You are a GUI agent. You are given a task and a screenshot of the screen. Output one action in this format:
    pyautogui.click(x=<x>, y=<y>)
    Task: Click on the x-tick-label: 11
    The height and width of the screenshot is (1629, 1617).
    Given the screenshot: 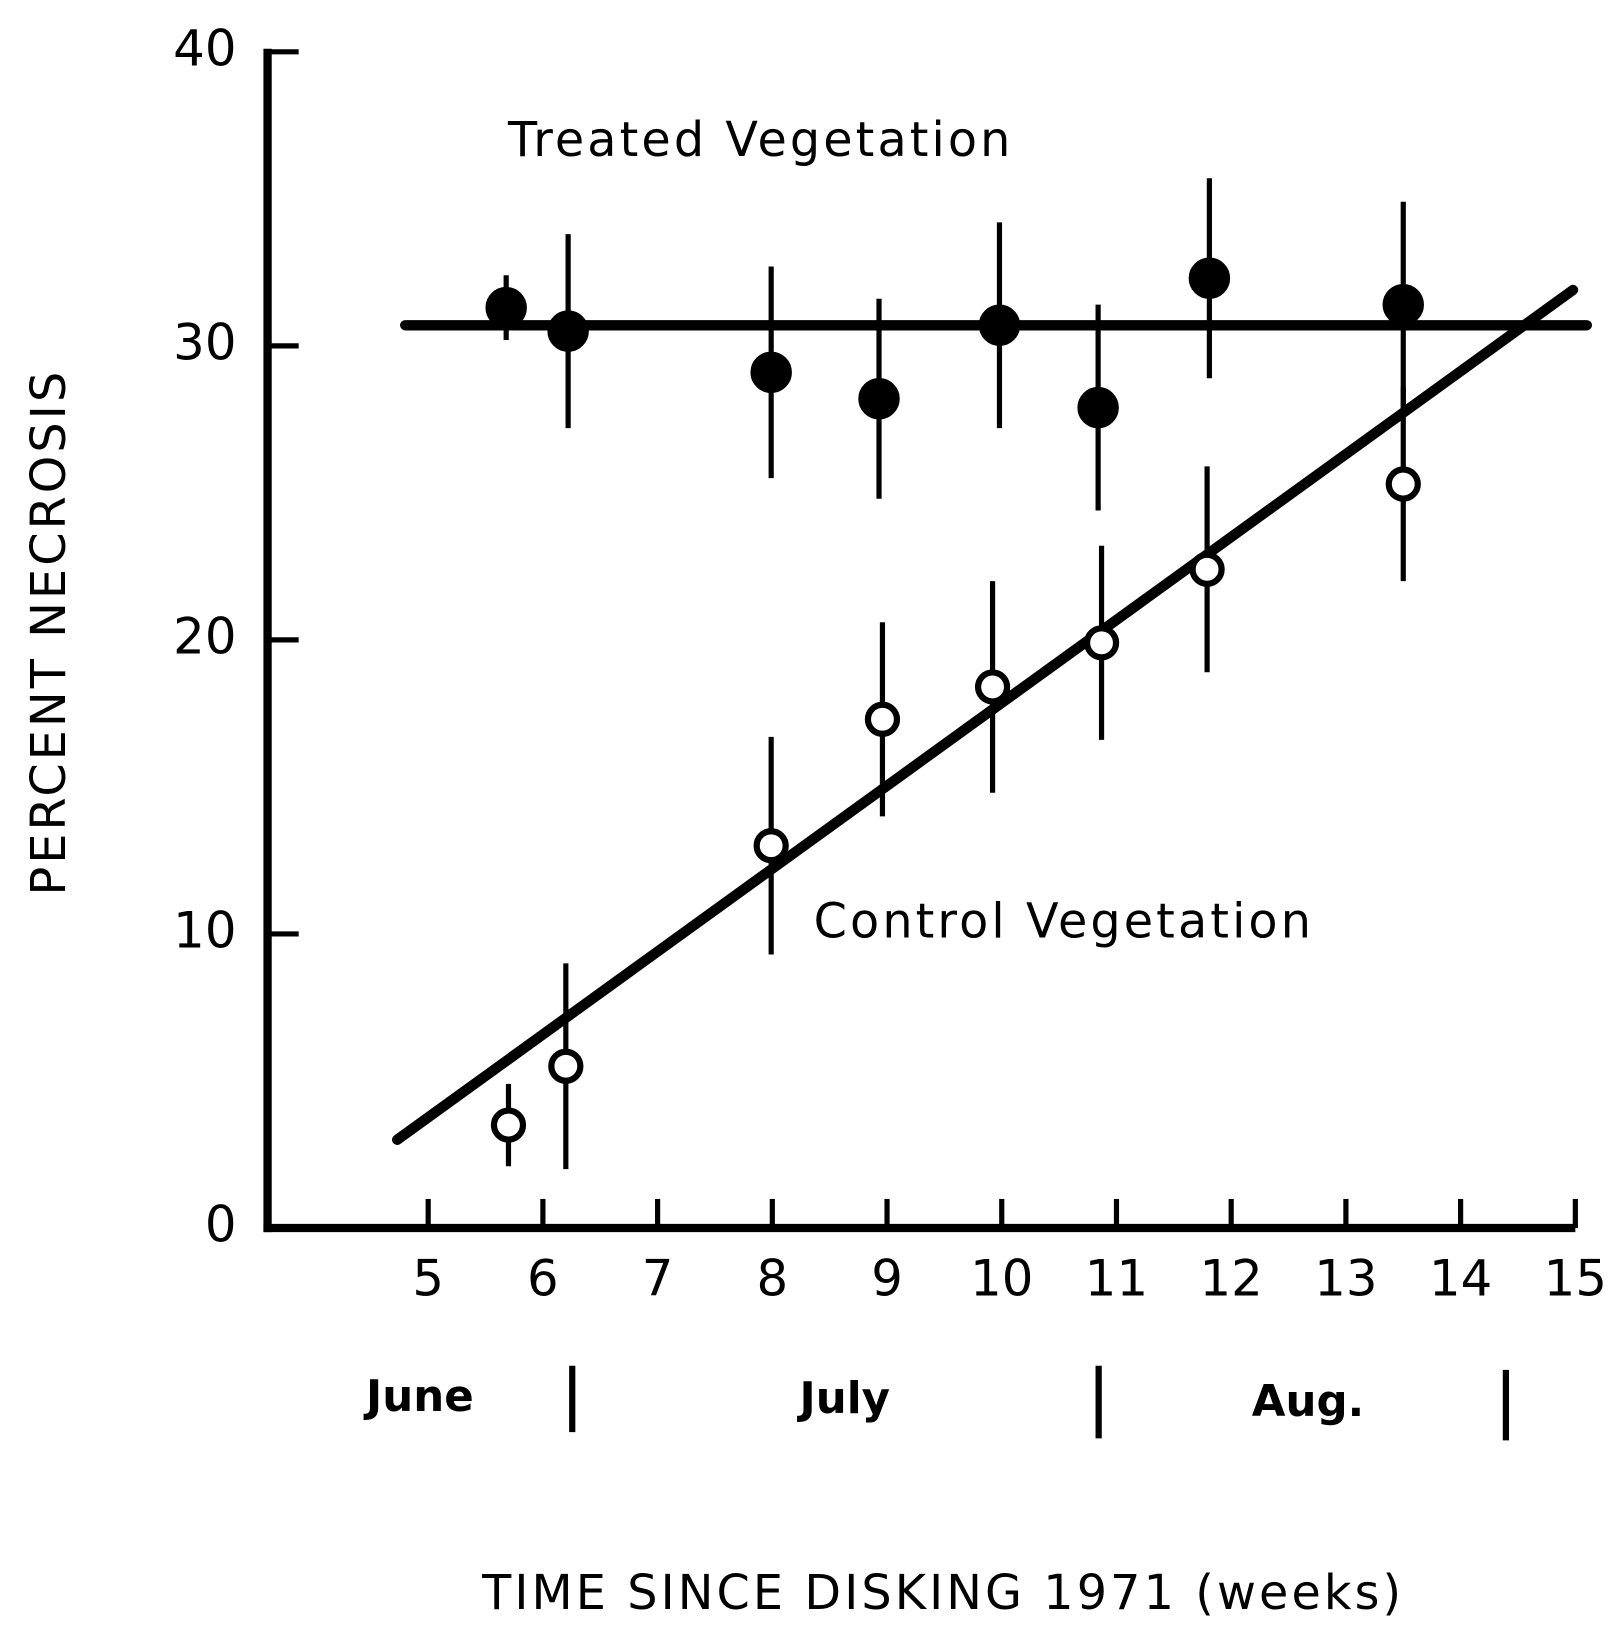 What is the action you would take?
    pyautogui.click(x=1116, y=1278)
    